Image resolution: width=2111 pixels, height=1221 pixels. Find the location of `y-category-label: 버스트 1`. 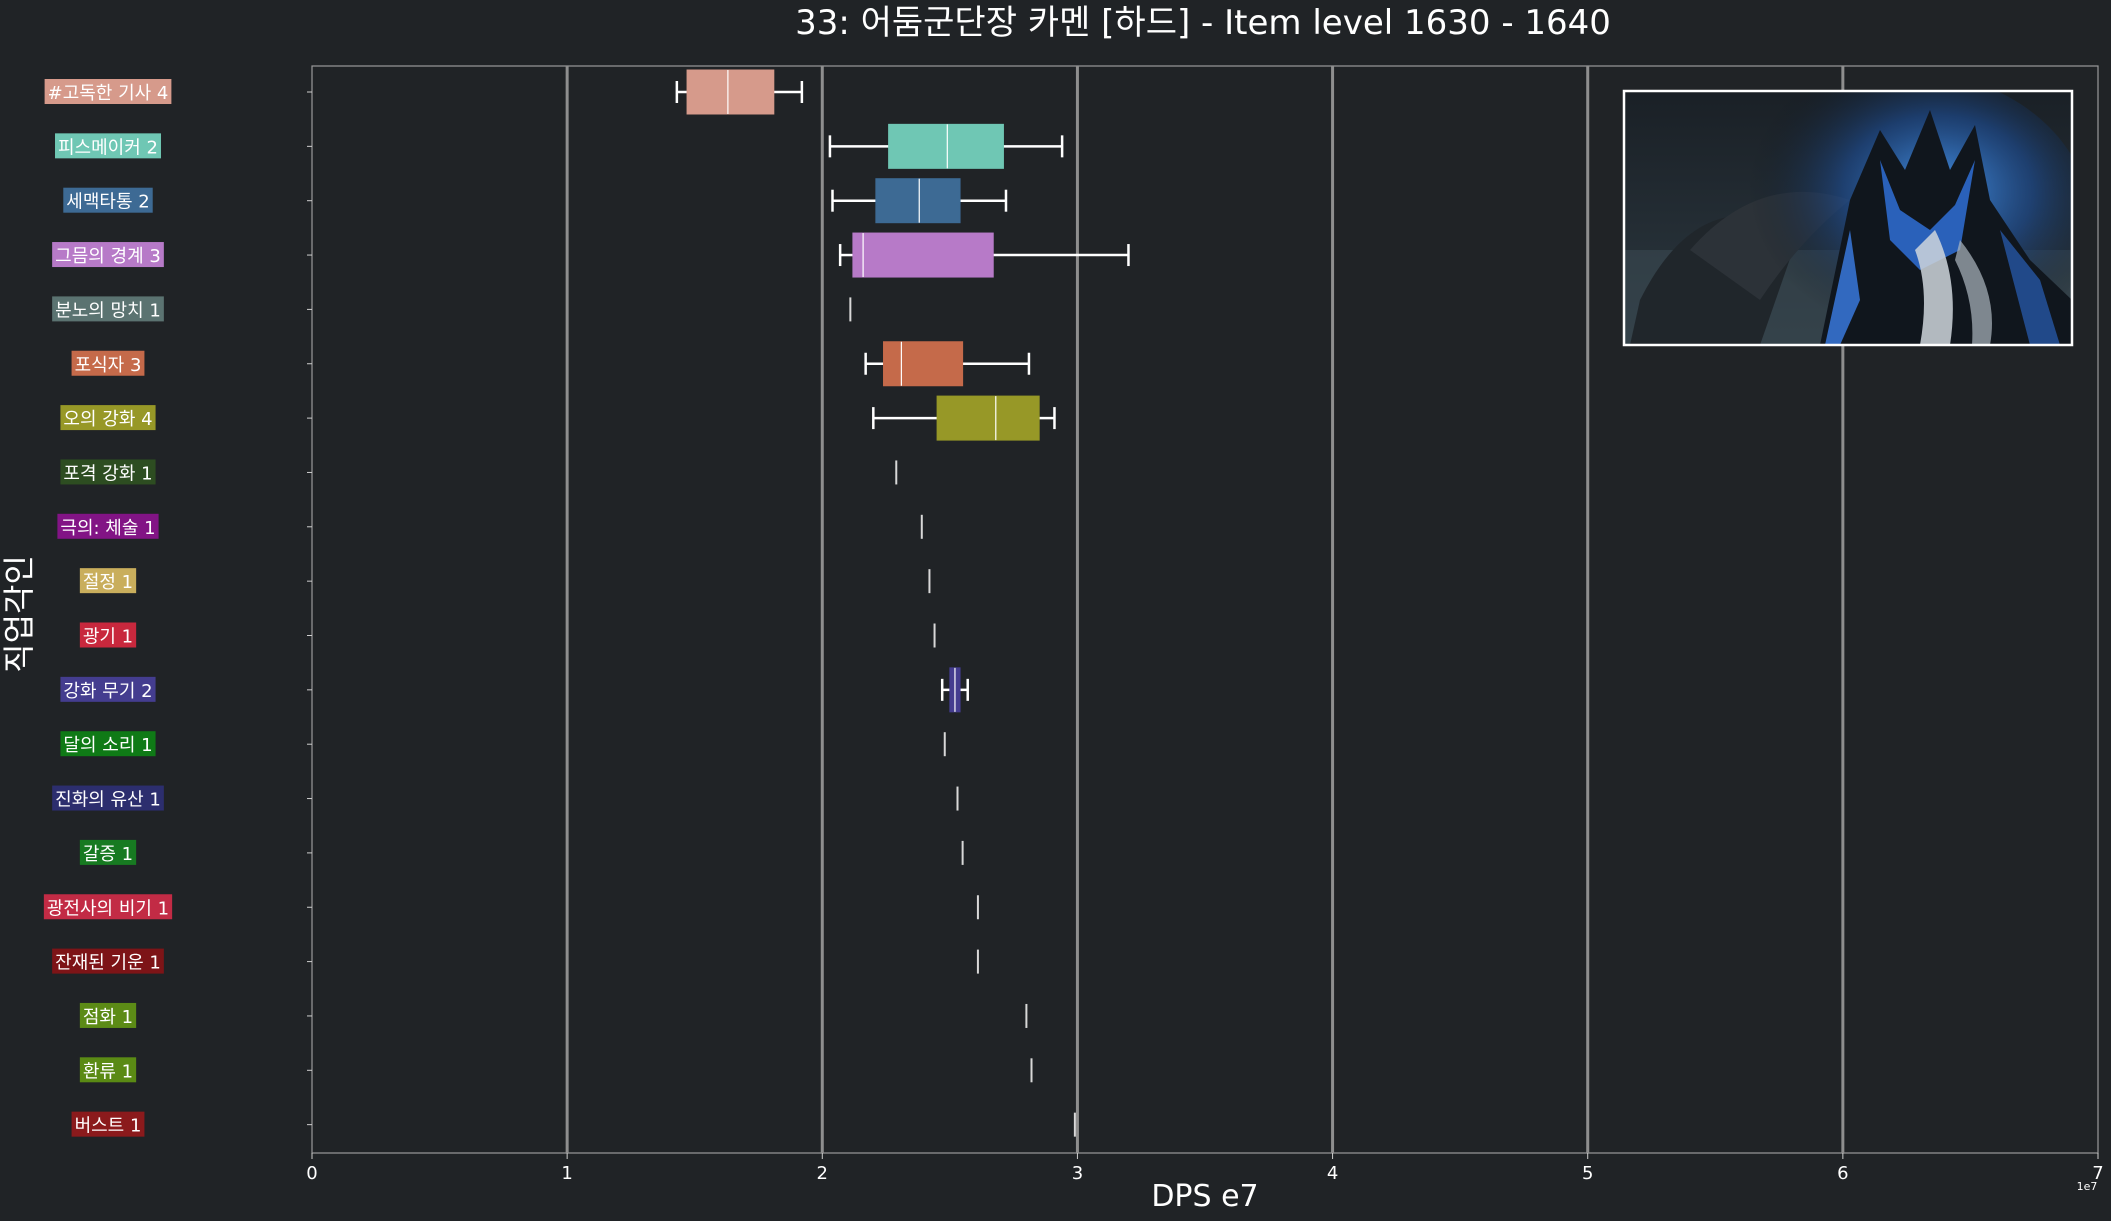

y-category-label: 버스트 1 is located at coordinates (108, 1126).